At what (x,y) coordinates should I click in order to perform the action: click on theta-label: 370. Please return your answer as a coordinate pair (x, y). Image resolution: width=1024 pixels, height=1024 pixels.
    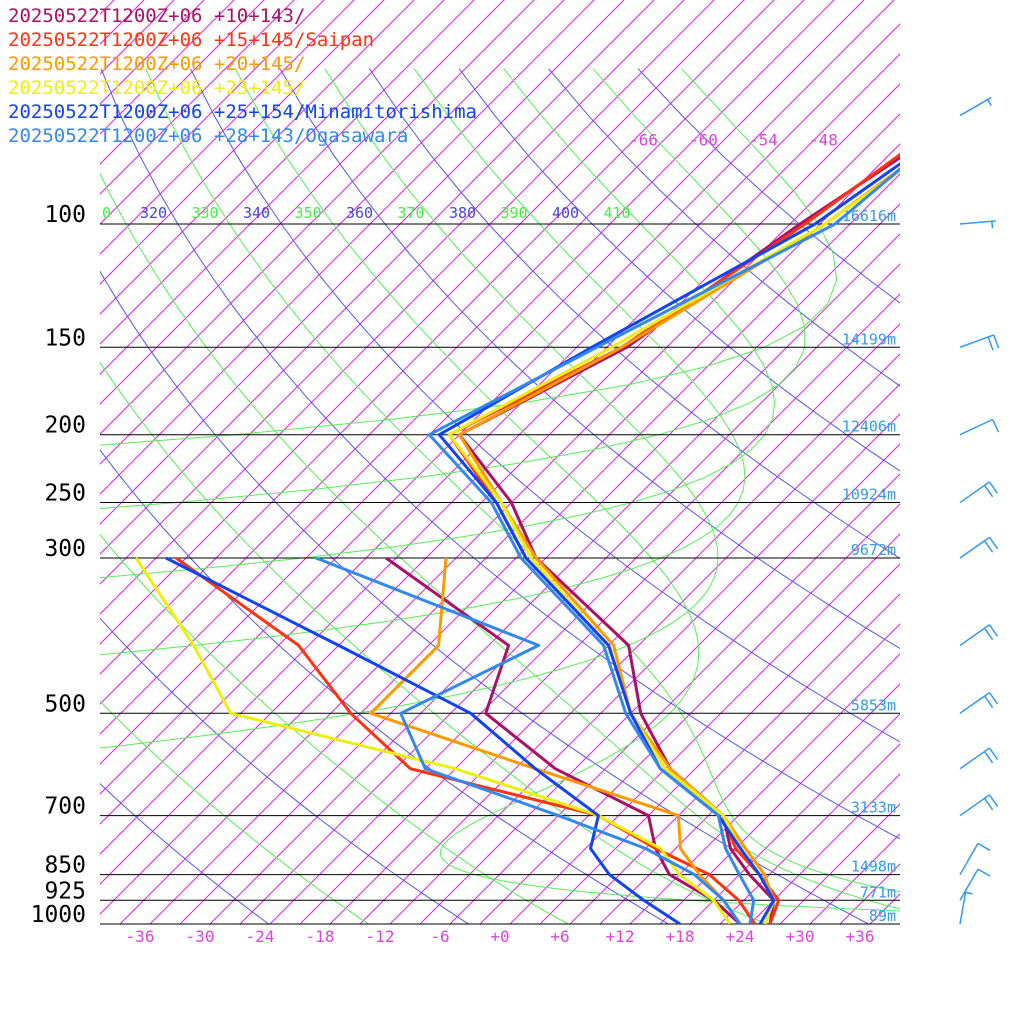
    Looking at the image, I should click on (410, 213).